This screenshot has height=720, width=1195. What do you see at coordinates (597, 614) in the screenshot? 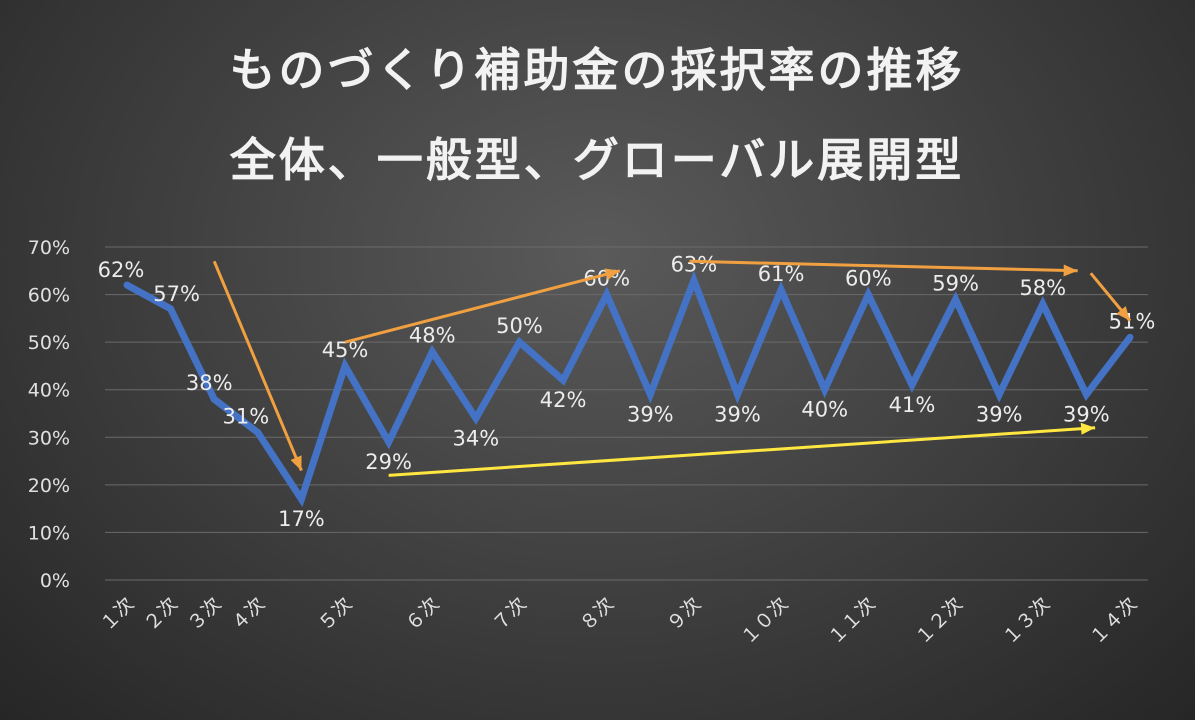
I see `x-tick-label: ８次` at bounding box center [597, 614].